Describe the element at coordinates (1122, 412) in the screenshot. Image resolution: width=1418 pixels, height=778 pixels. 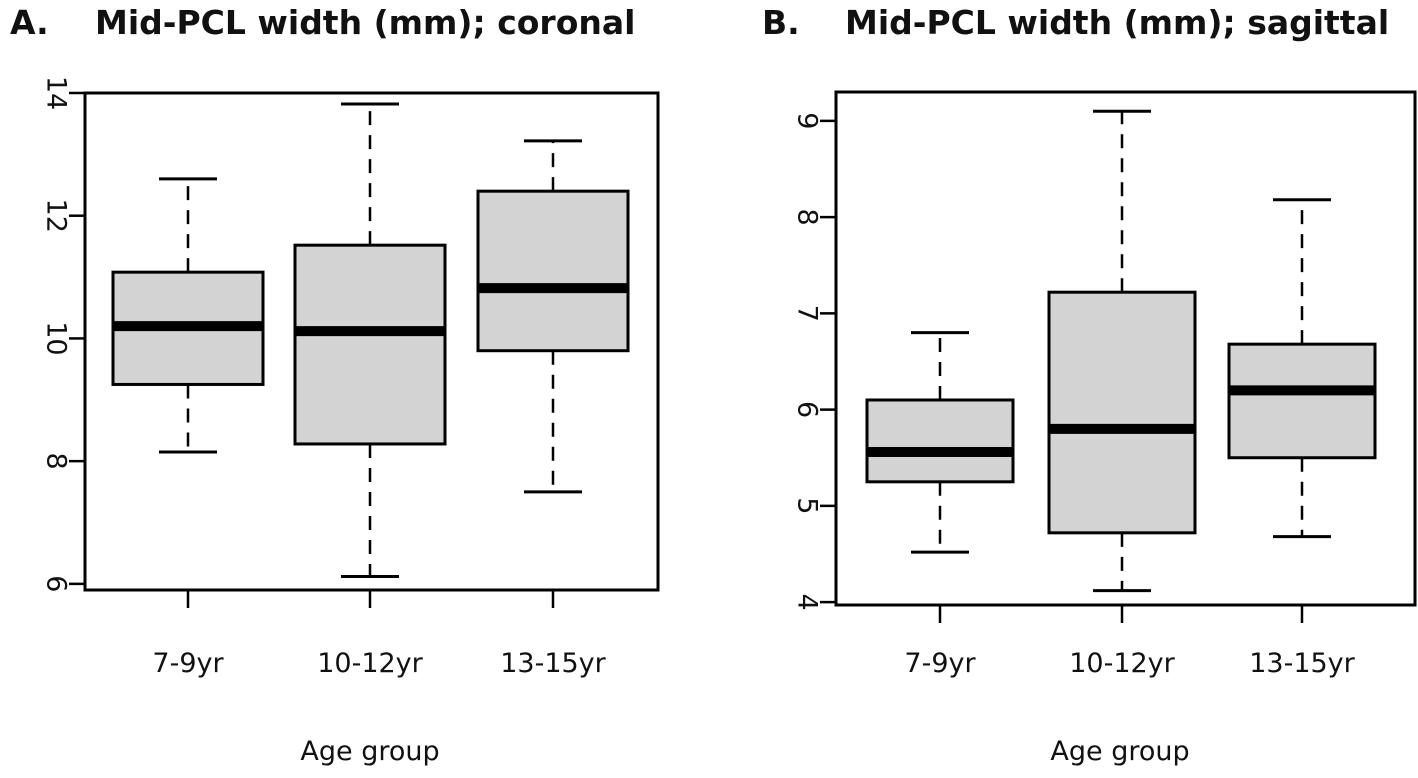
I see `panel-b-box-10-12yr` at that location.